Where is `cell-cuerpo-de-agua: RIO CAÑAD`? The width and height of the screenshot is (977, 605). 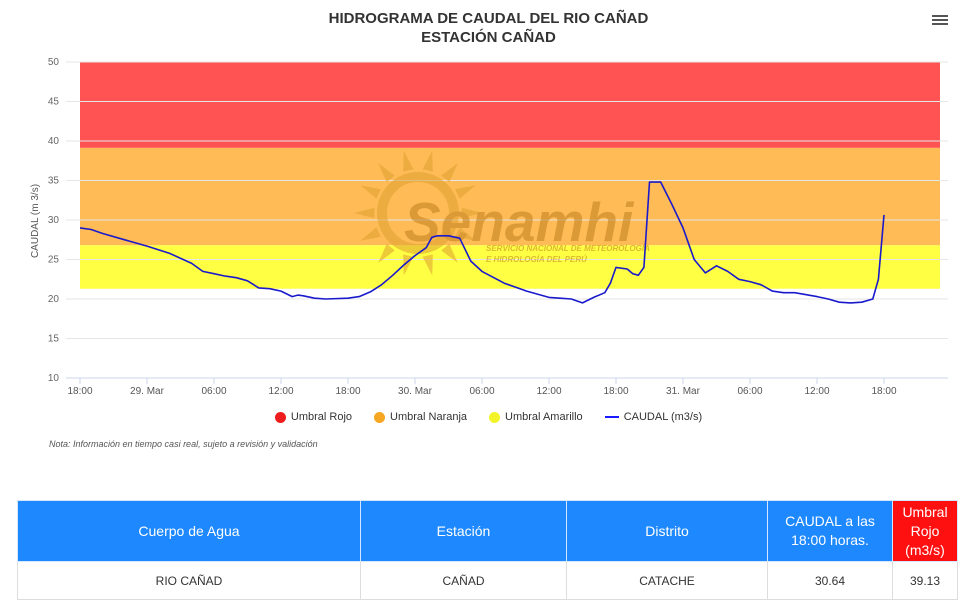
cell-cuerpo-de-agua: RIO CAÑAD is located at coordinates (189, 580).